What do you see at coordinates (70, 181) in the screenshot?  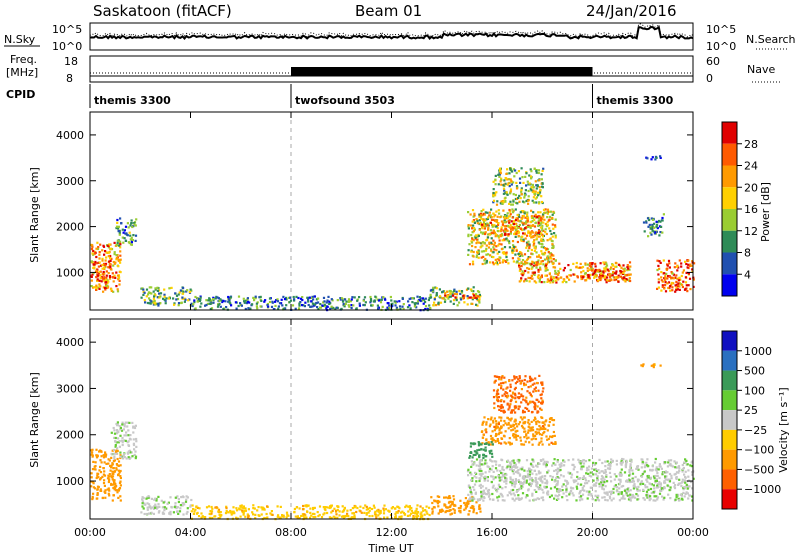 I see `y-tick-label: 3000` at bounding box center [70, 181].